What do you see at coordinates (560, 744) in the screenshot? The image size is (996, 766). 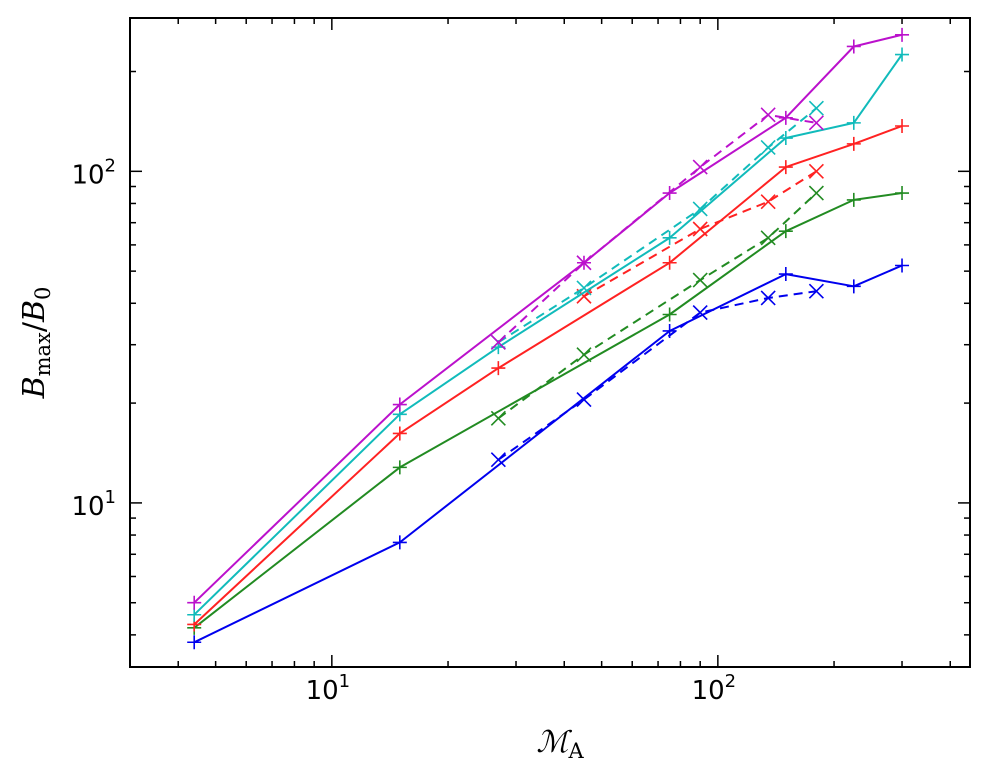 I see `x-axis-label: ℳA` at bounding box center [560, 744].